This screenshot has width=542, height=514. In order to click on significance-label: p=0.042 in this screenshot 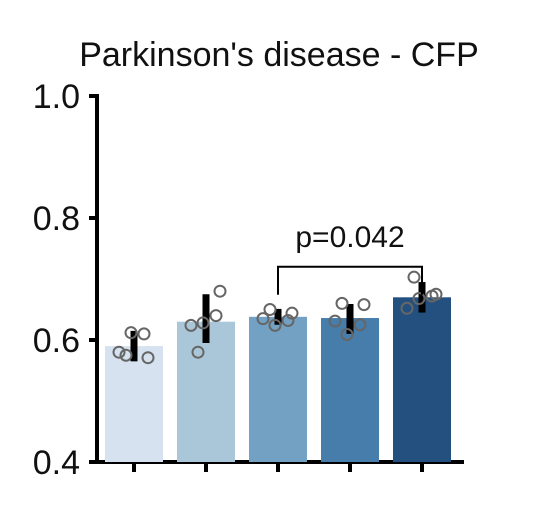, I will do `click(349, 237)`.